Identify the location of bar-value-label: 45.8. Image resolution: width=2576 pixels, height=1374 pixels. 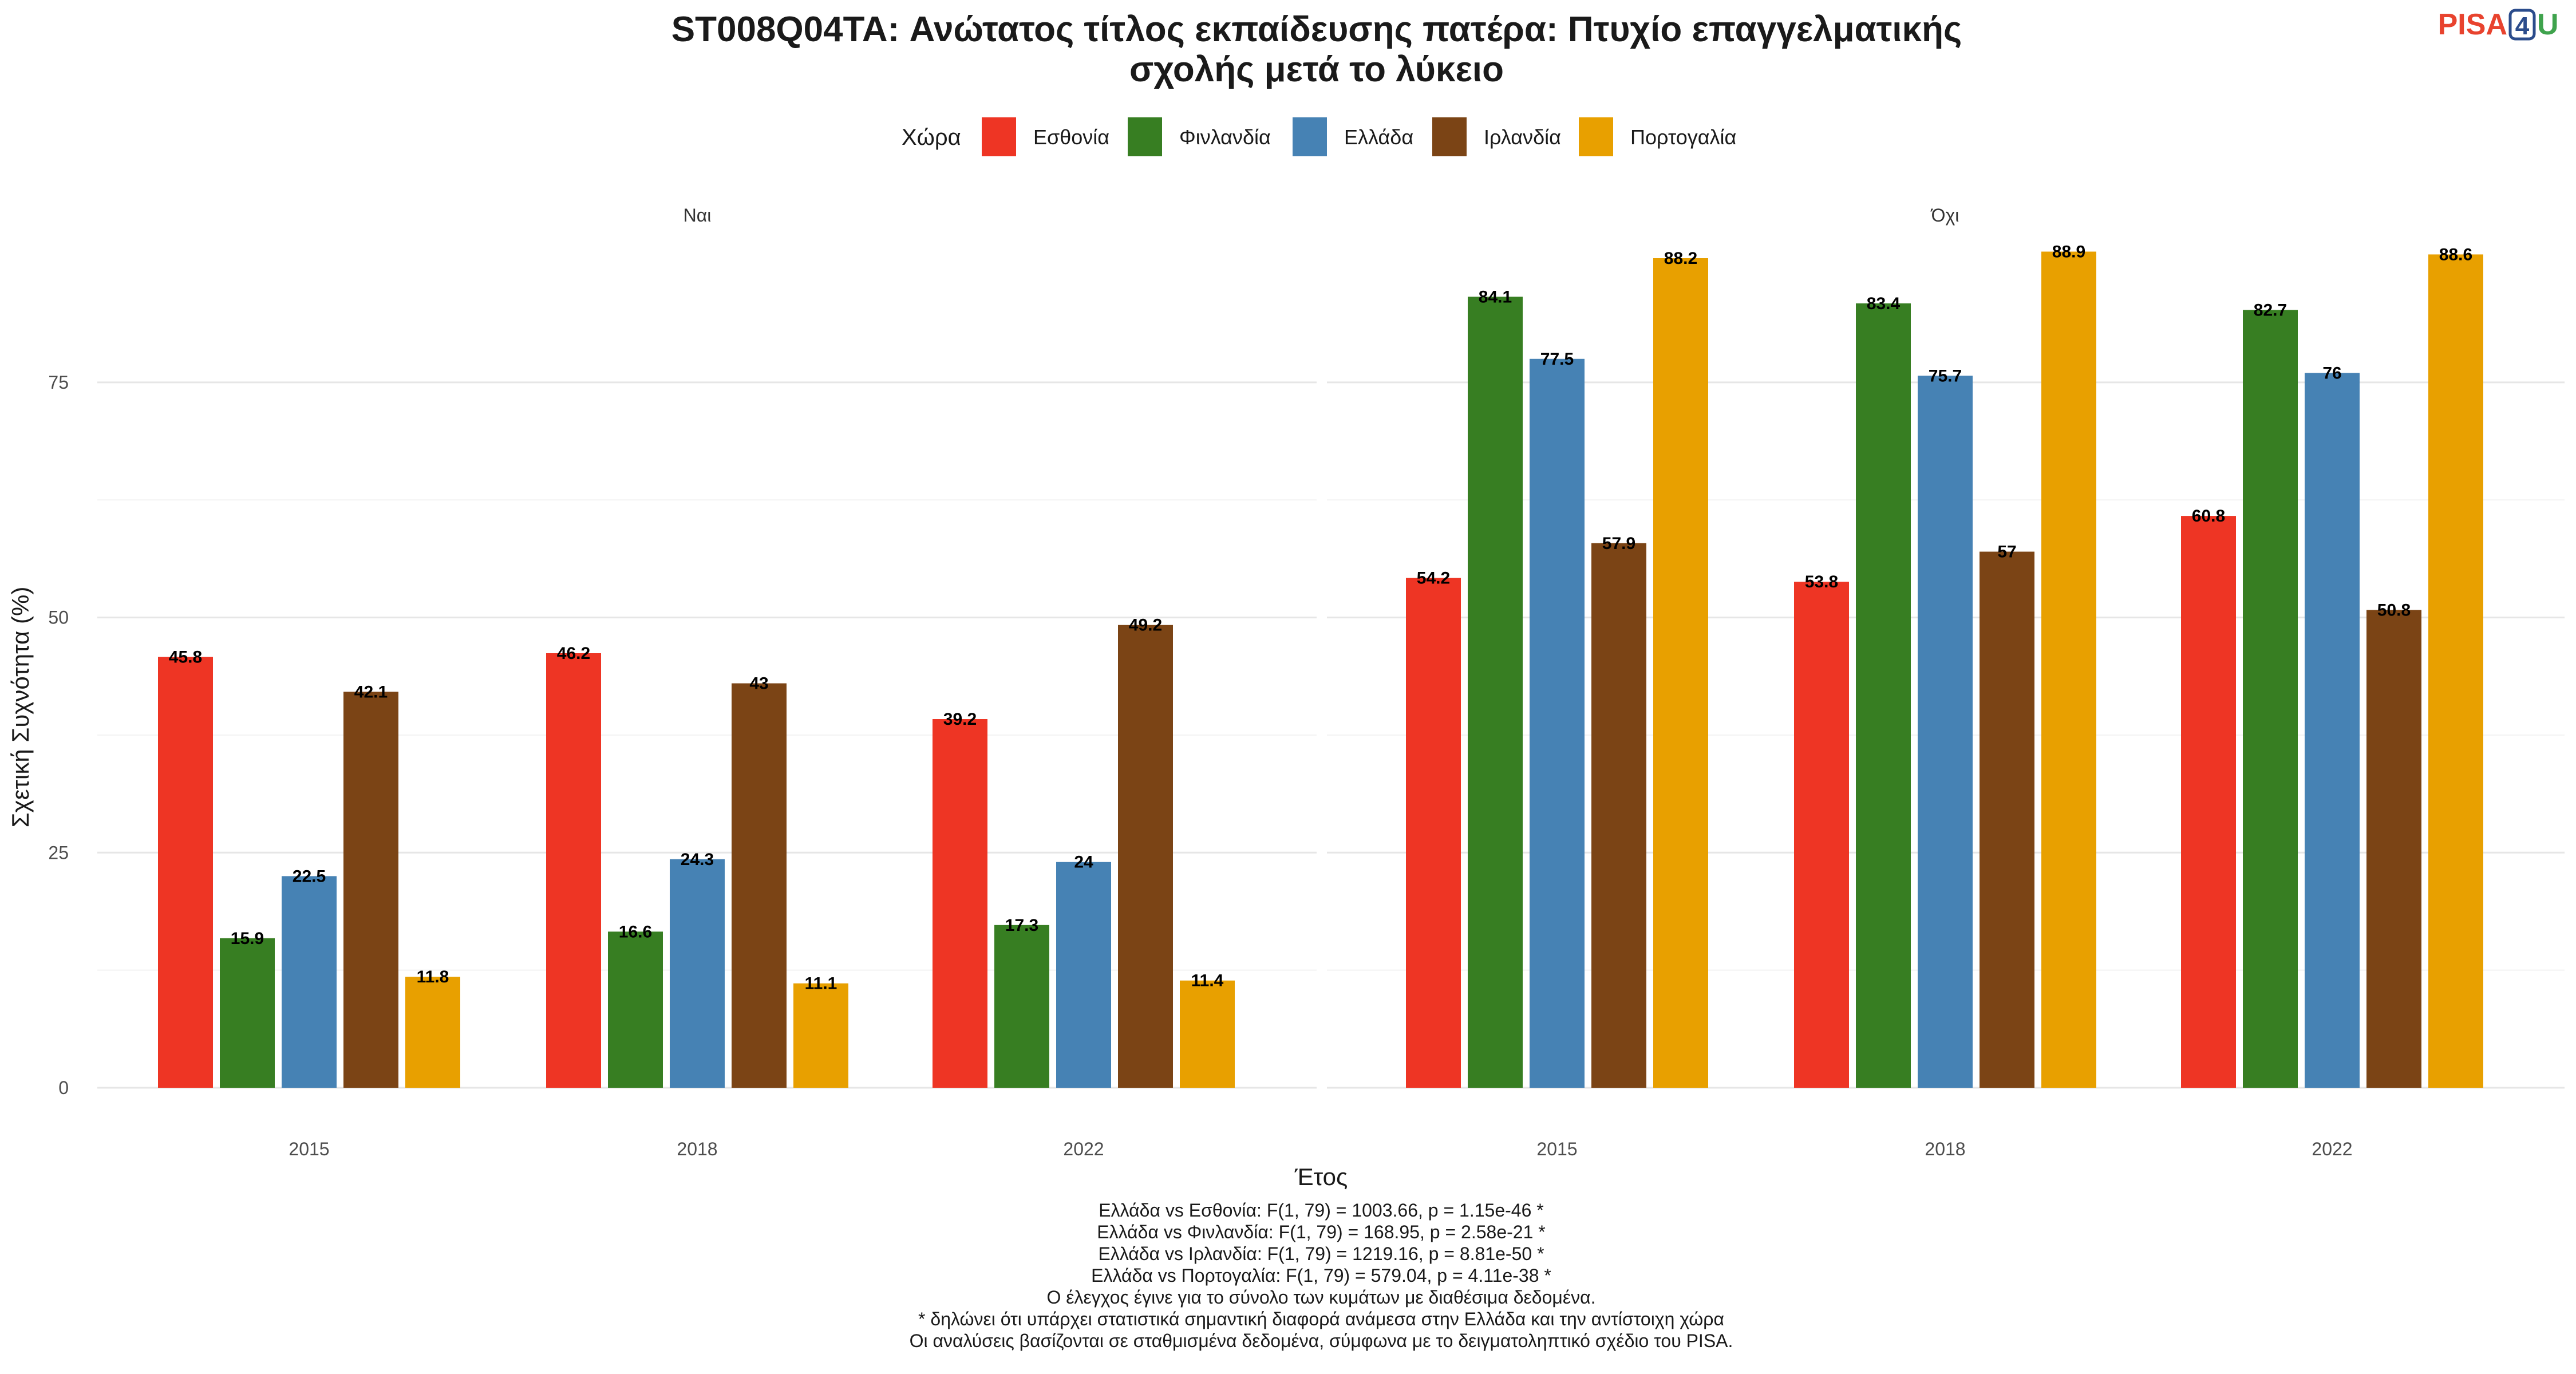
(185, 658).